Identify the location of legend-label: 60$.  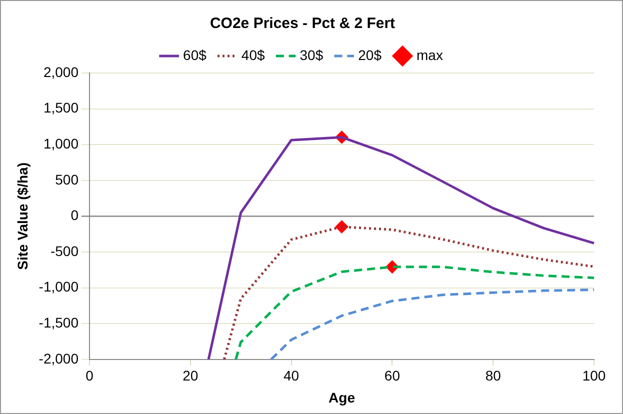
(195, 54).